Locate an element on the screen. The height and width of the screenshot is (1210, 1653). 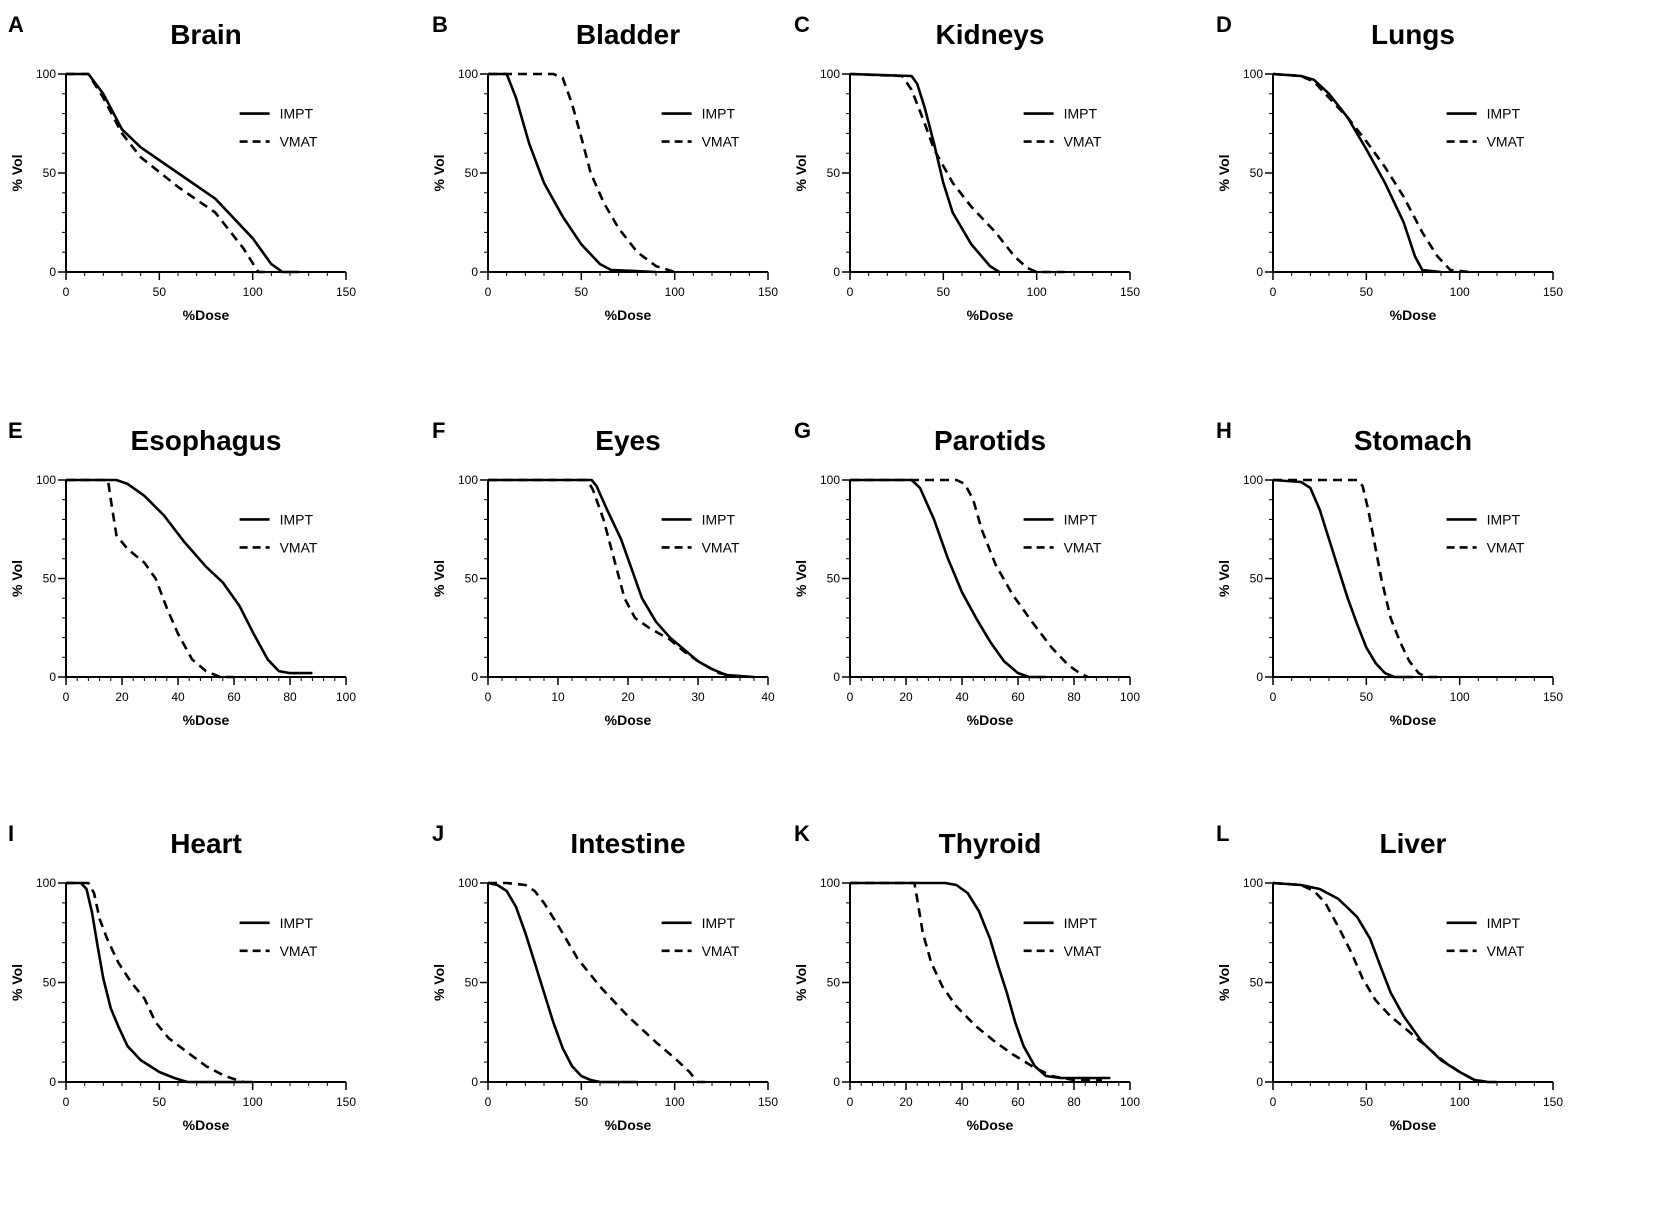
chart-title: Bladder is located at coordinates (628, 34).